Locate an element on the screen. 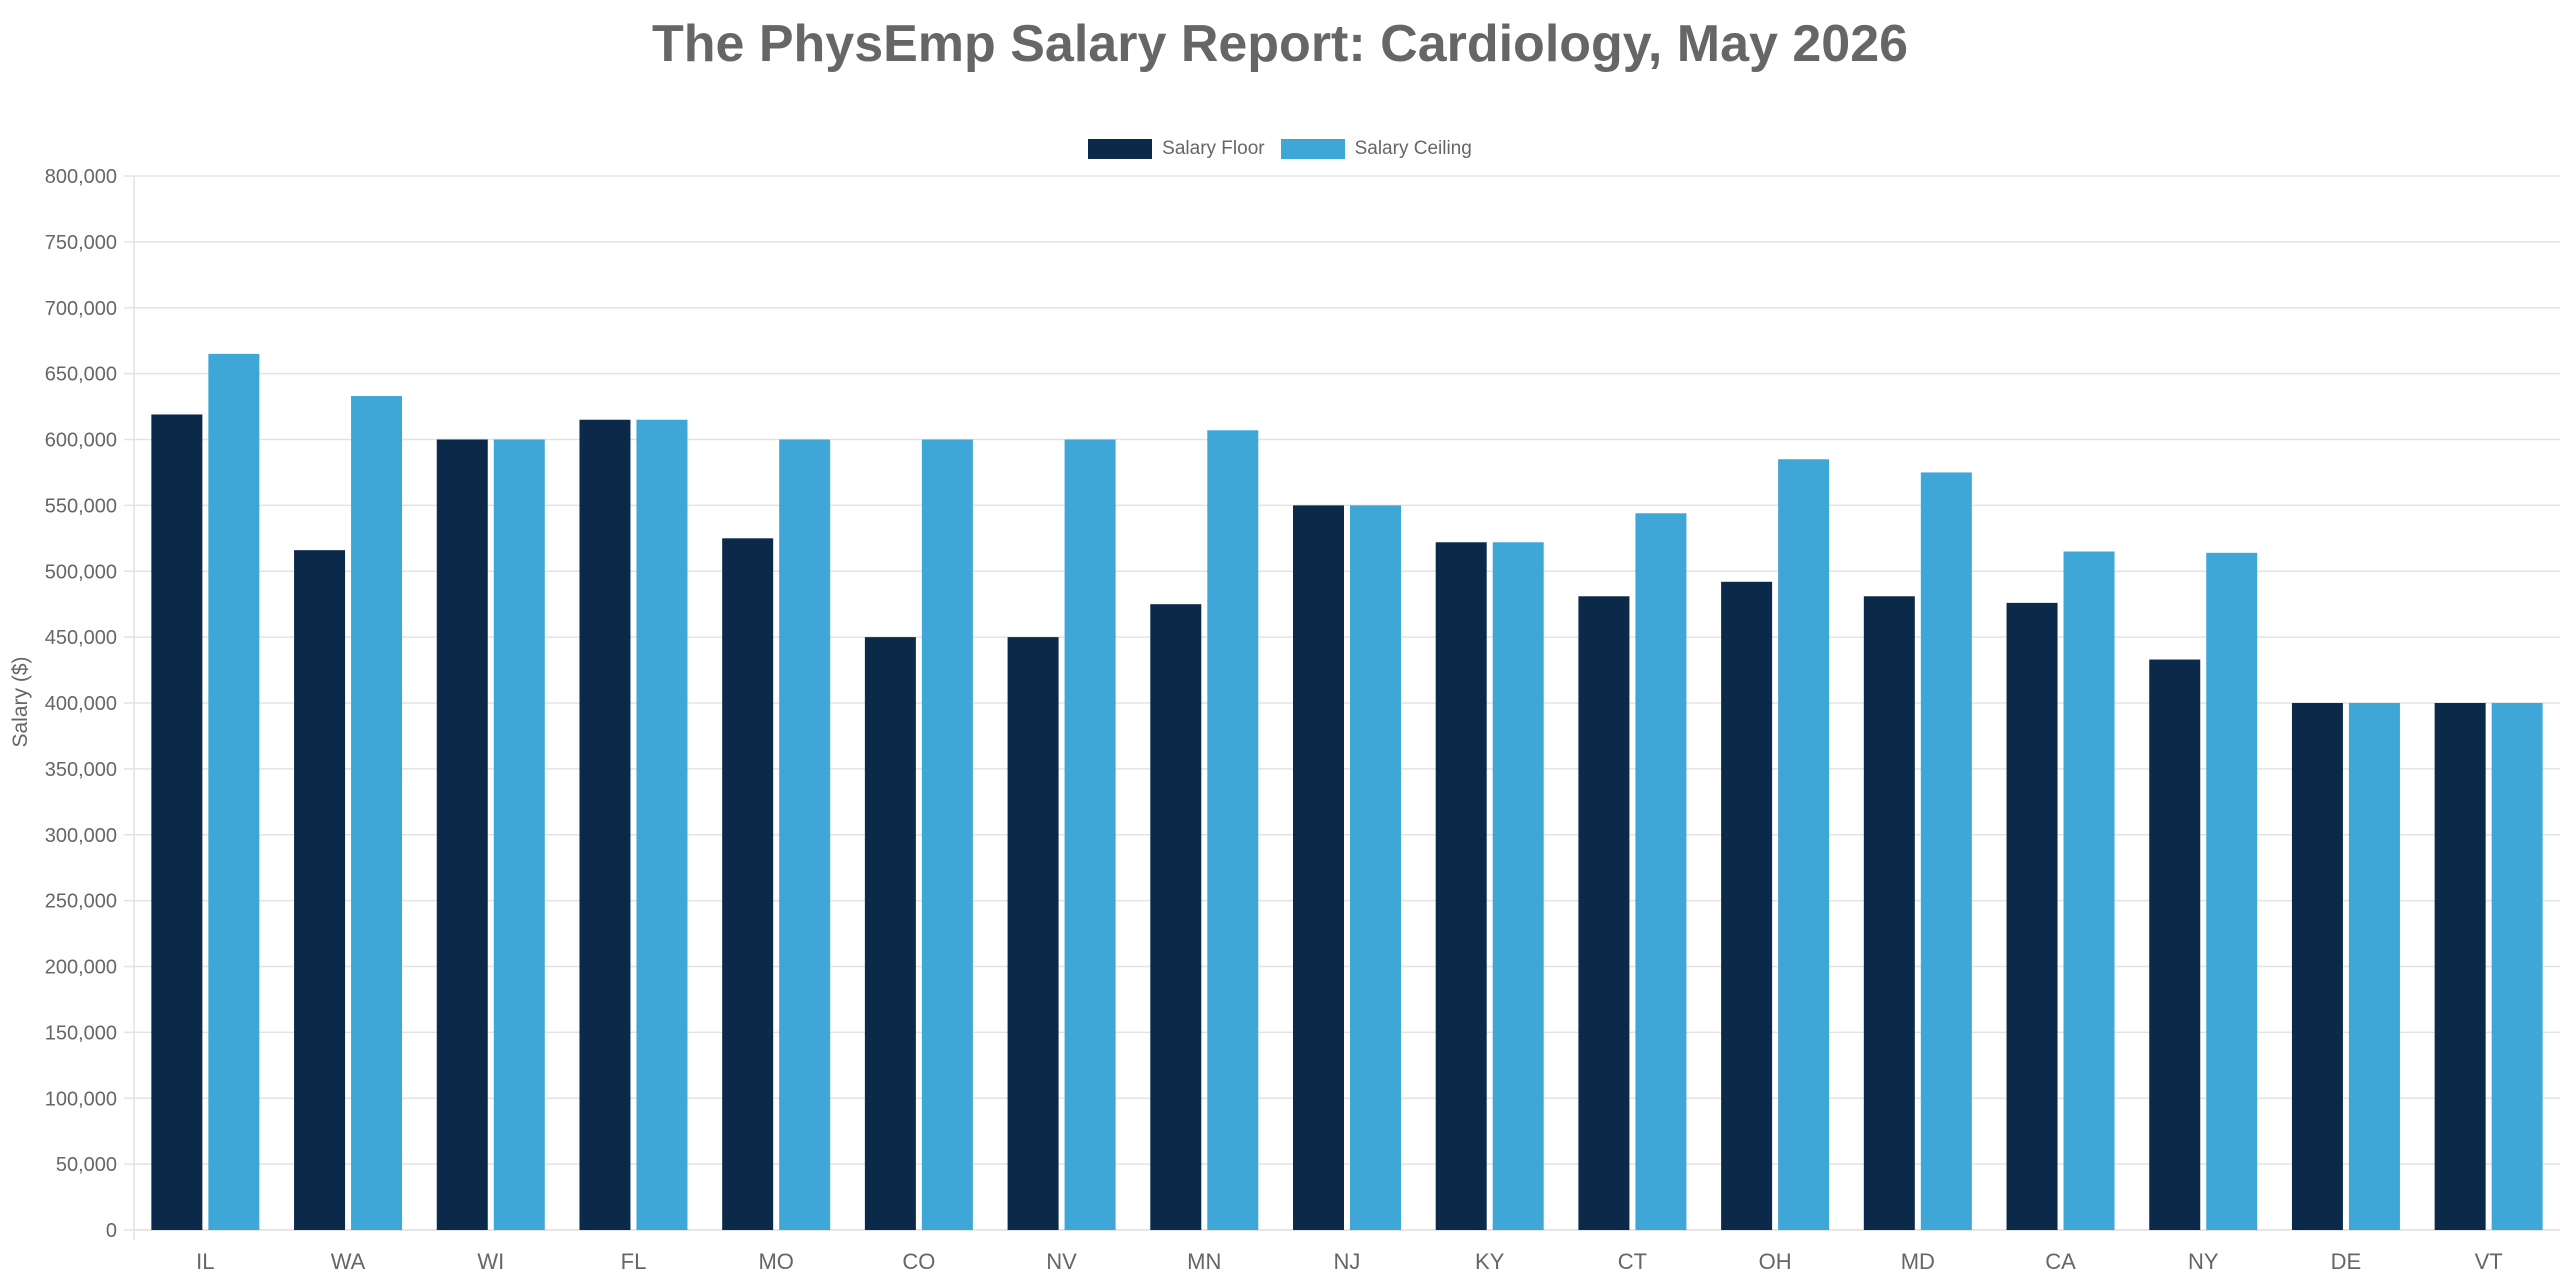 The height and width of the screenshot is (1280, 2560). y-tick-label: 300,000 is located at coordinates (81, 836).